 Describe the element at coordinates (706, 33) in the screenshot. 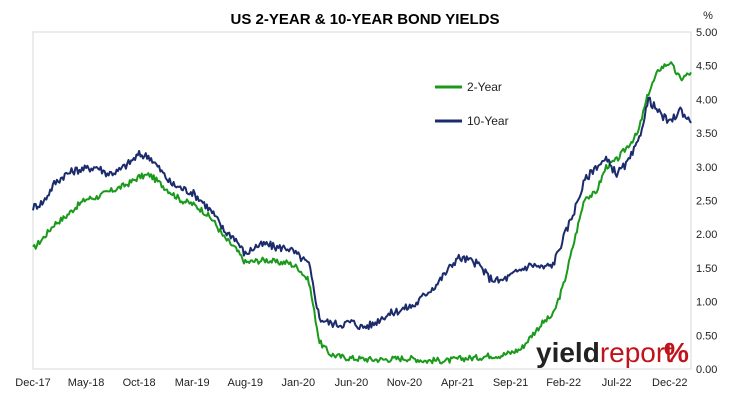

I see `y-tick-label: 5.00` at that location.